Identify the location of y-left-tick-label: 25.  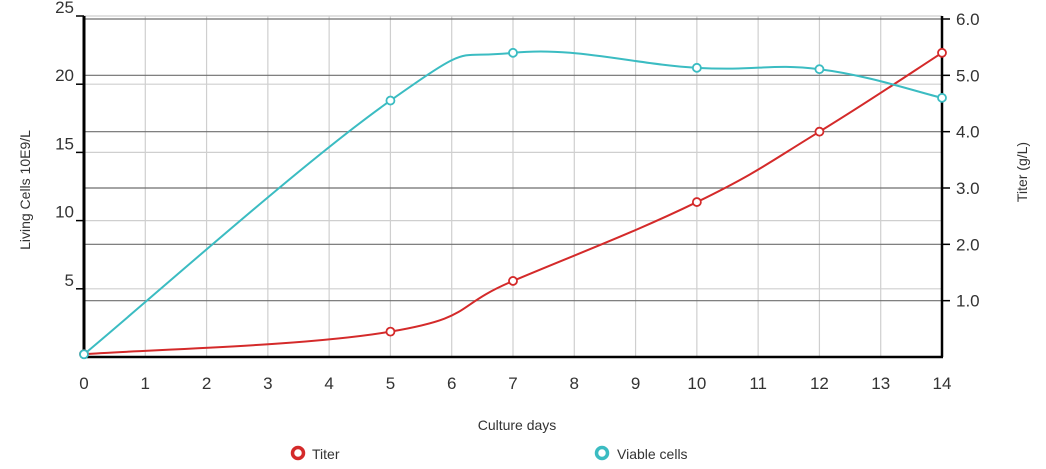
(64, 8).